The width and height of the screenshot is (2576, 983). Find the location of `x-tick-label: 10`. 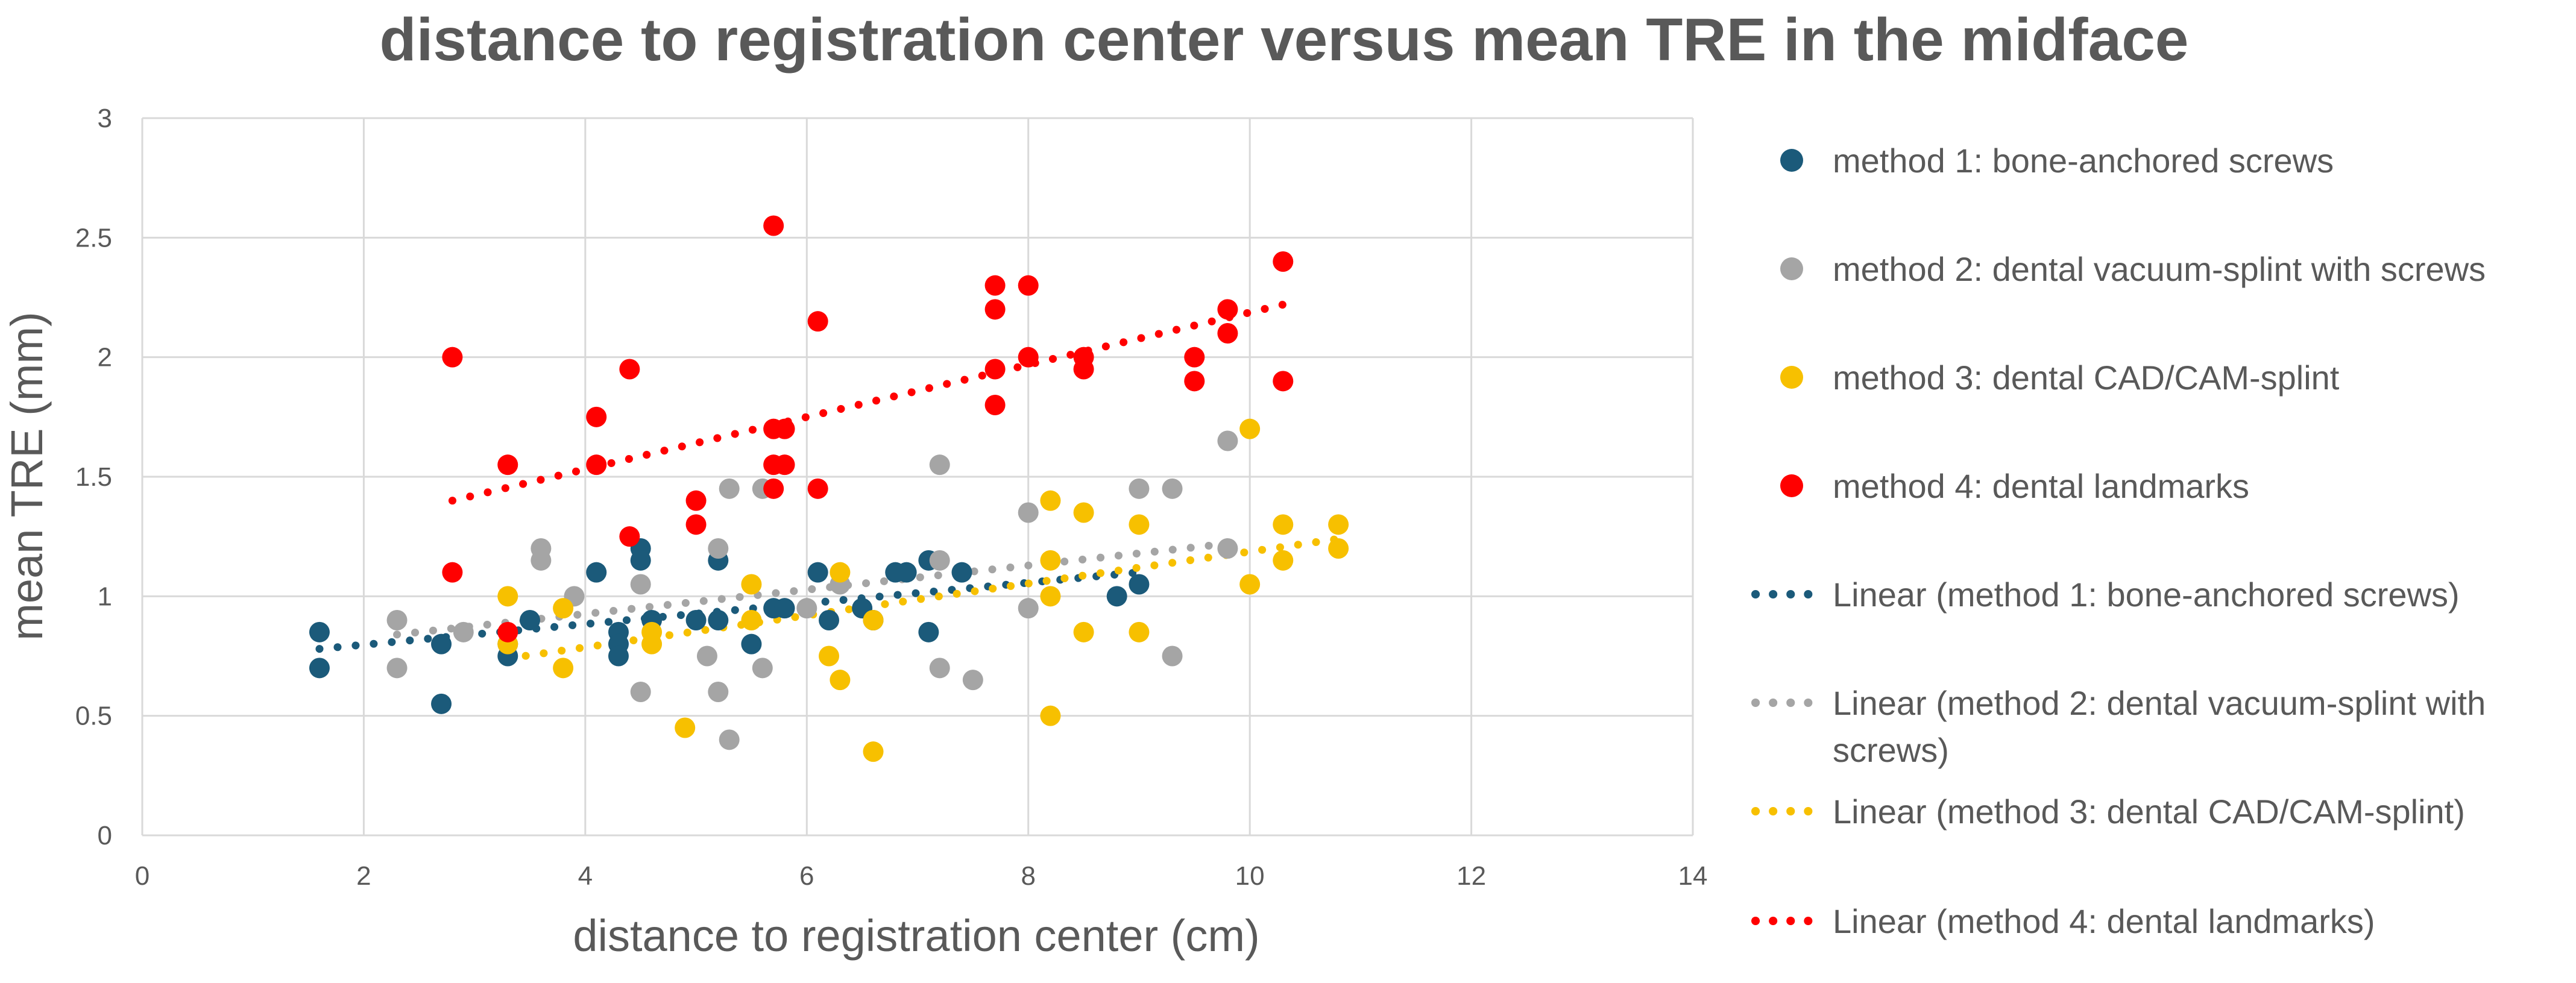

x-tick-label: 10 is located at coordinates (1250, 876).